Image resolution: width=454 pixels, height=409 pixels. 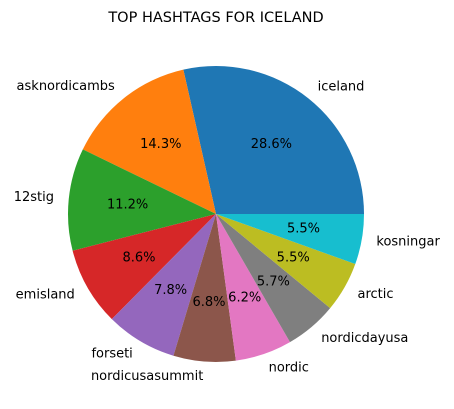 What do you see at coordinates (253, 287) in the screenshot?
I see `pie-slice-nordic` at bounding box center [253, 287].